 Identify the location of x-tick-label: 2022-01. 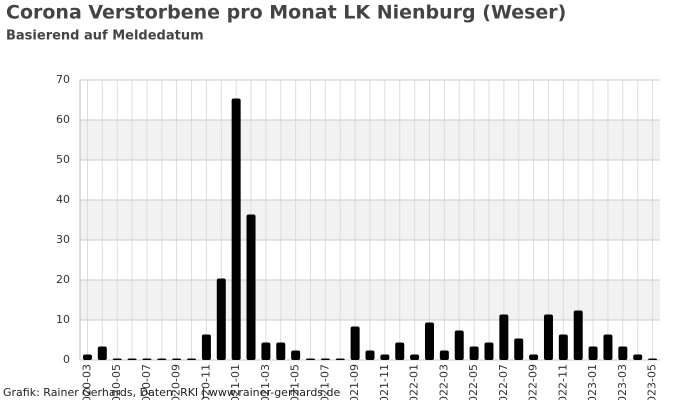
(414, 382).